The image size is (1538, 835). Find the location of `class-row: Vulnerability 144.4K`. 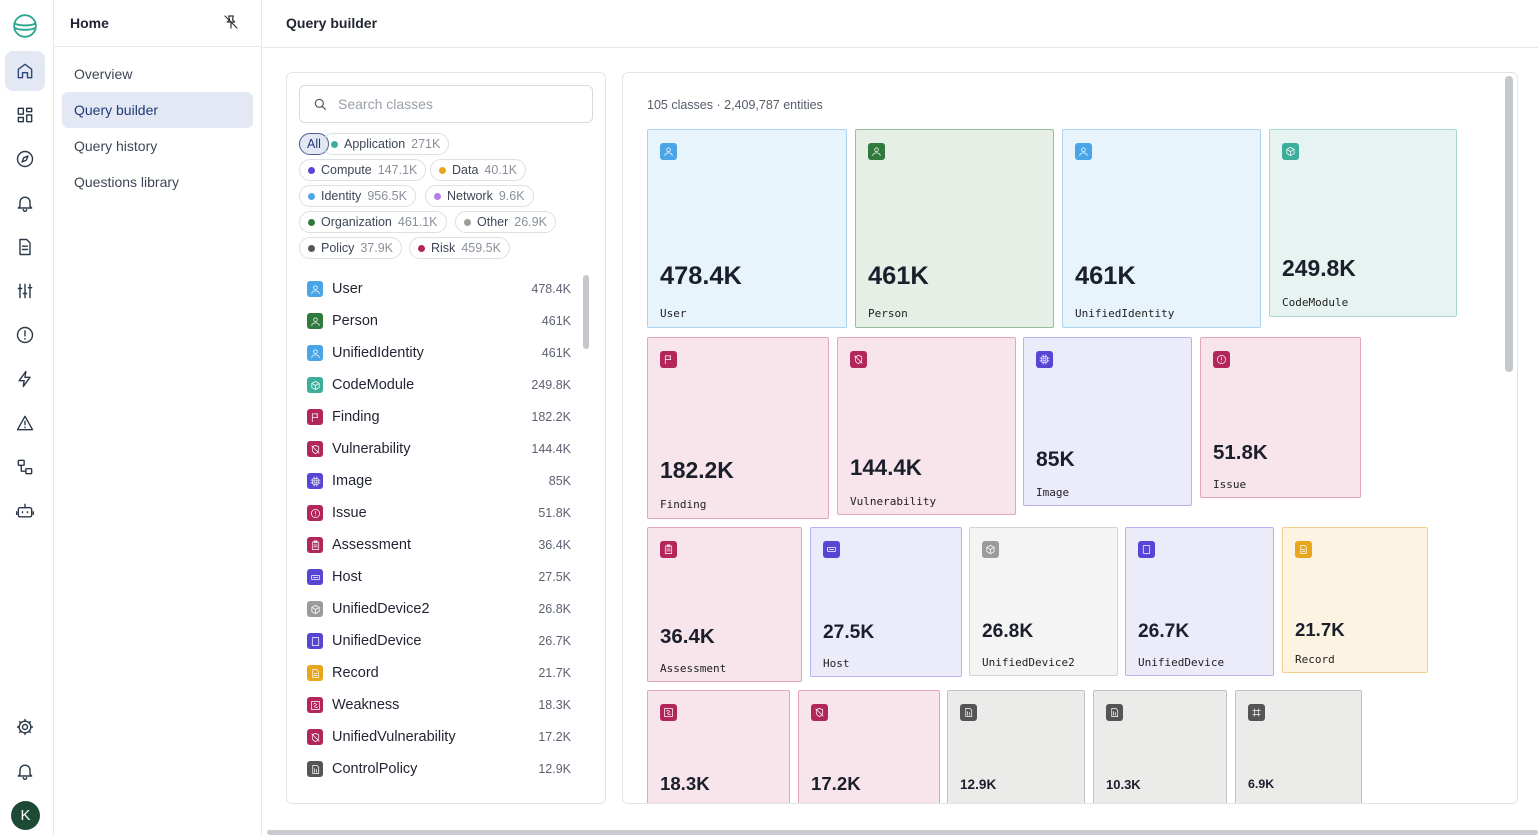

class-row: Vulnerability 144.4K is located at coordinates (437, 449).